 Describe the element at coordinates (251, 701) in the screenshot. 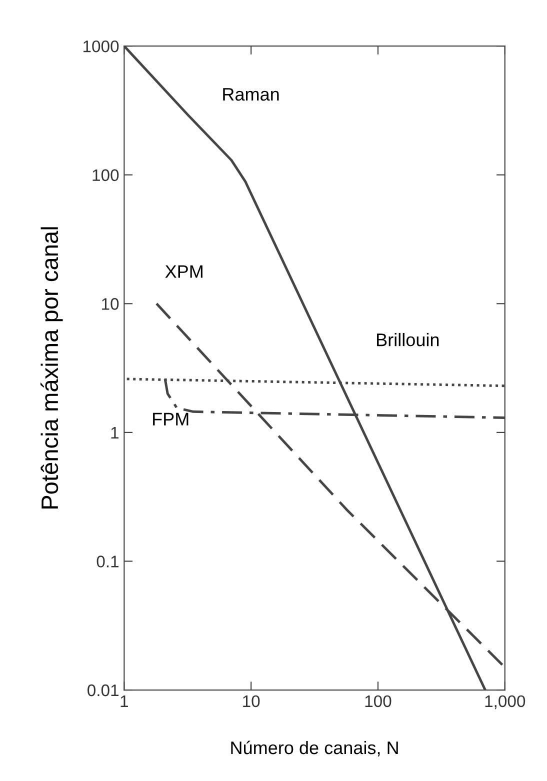

I see `x-tick-label: 10` at that location.